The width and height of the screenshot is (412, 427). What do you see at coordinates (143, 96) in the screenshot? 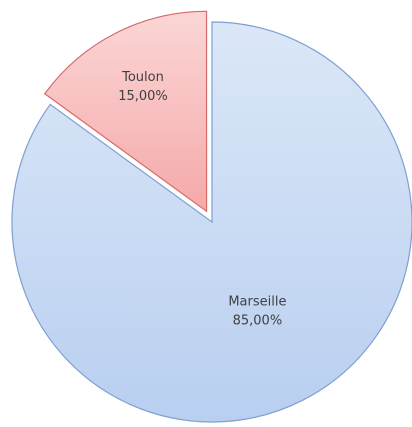
I see `slice-value-label: 15,00%` at bounding box center [143, 96].